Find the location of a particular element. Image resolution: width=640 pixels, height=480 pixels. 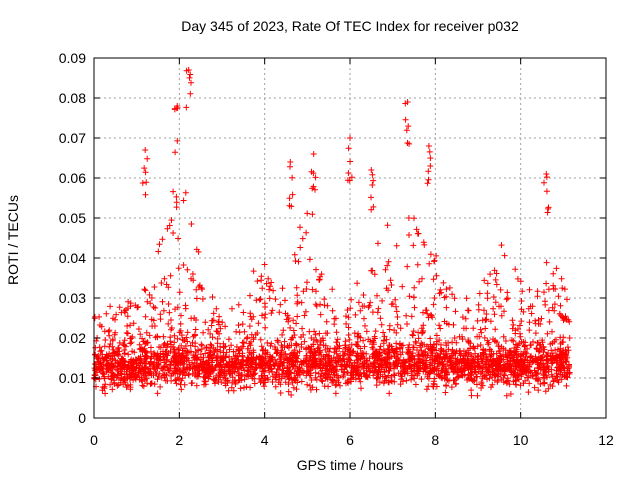

y-tick-label: 0.05 is located at coordinates (72, 218).